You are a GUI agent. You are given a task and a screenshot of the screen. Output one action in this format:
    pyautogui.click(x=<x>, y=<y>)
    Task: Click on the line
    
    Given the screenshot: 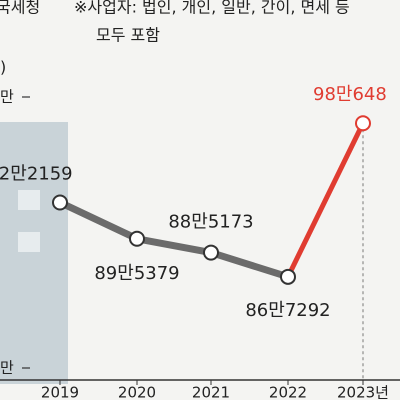 What is the action you would take?
    pyautogui.click(x=174, y=240)
    